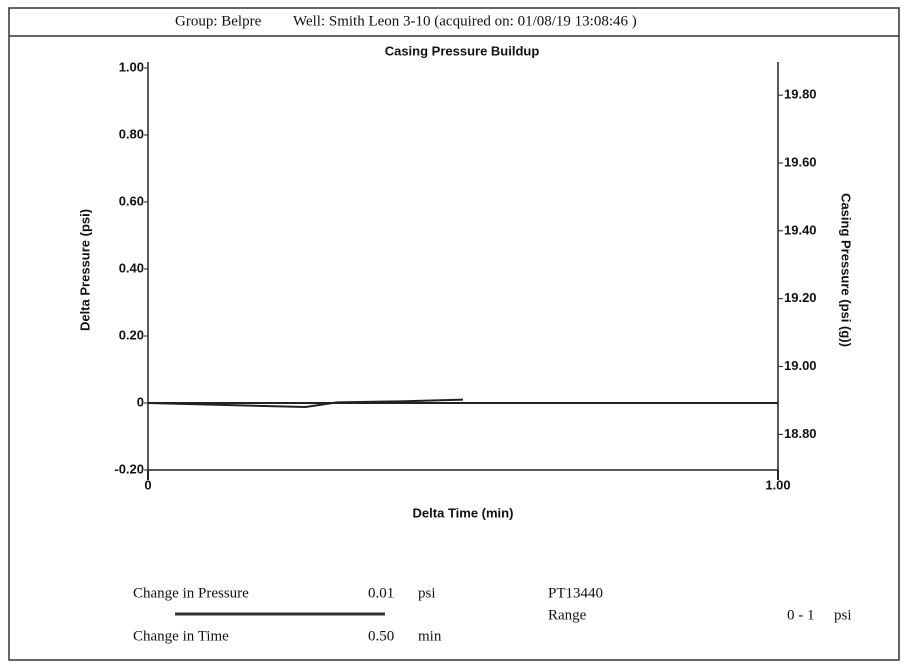 This screenshot has width=909, height=666. What do you see at coordinates (575, 593) in the screenshot?
I see `footer-sensor: PT13440` at bounding box center [575, 593].